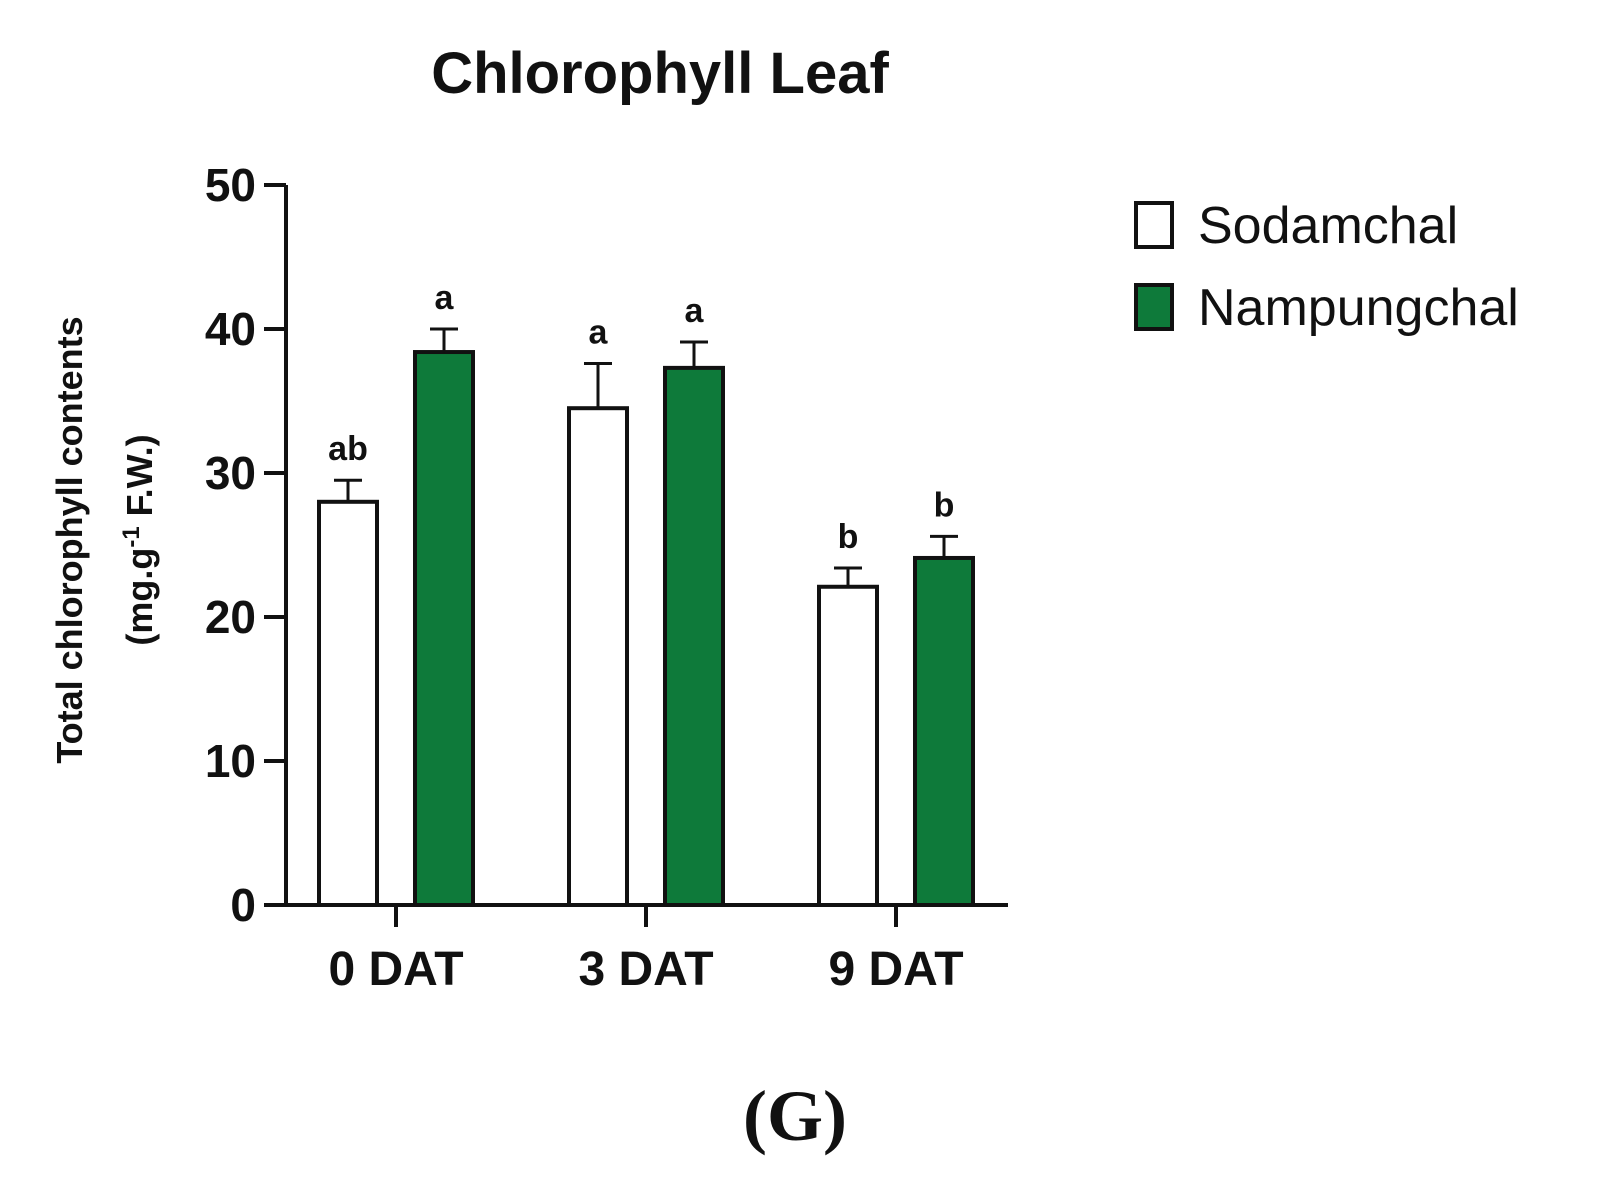 This screenshot has height=1196, width=1604. Describe the element at coordinates (1154, 307) in the screenshot. I see `legend-swatch-nampungchal` at that location.